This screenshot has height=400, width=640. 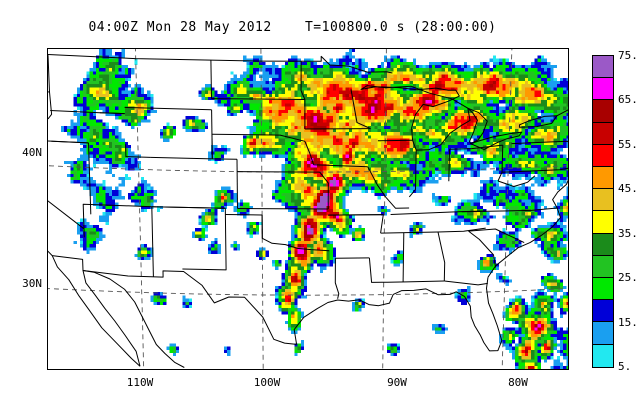 I want to click on state-border-al-ga, so click(x=441, y=256).